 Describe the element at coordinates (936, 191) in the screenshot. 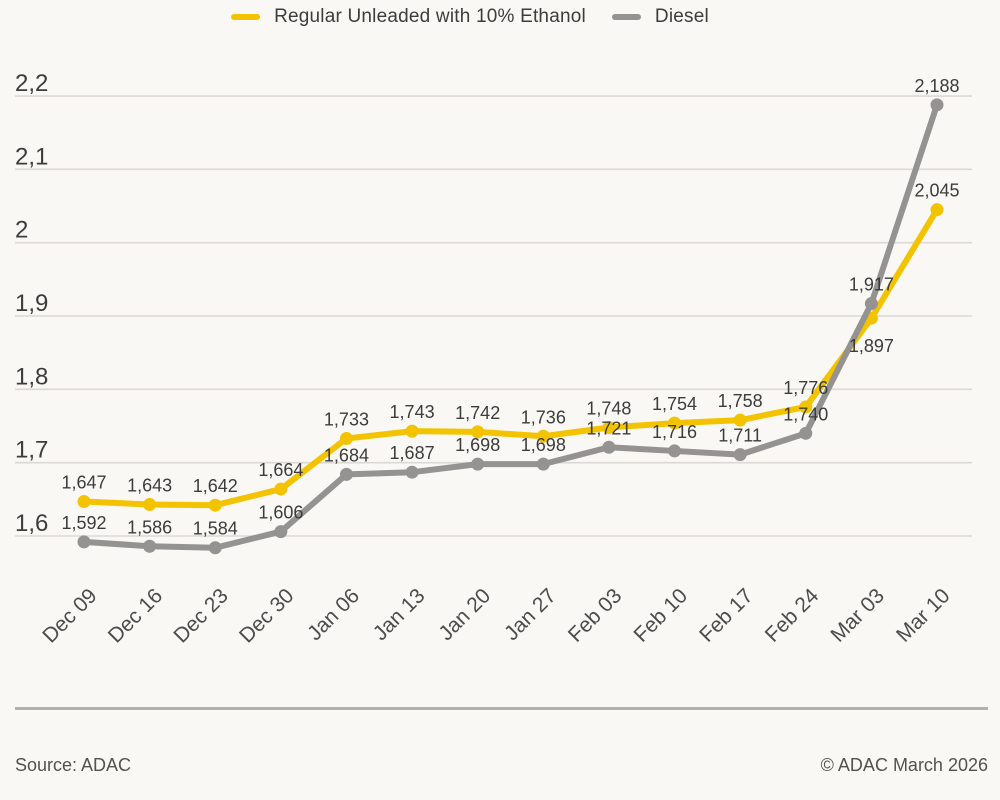

I see `data-label: 2,045` at that location.